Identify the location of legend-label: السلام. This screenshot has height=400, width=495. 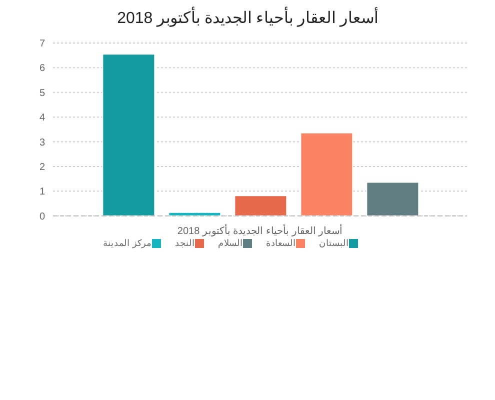
(230, 243).